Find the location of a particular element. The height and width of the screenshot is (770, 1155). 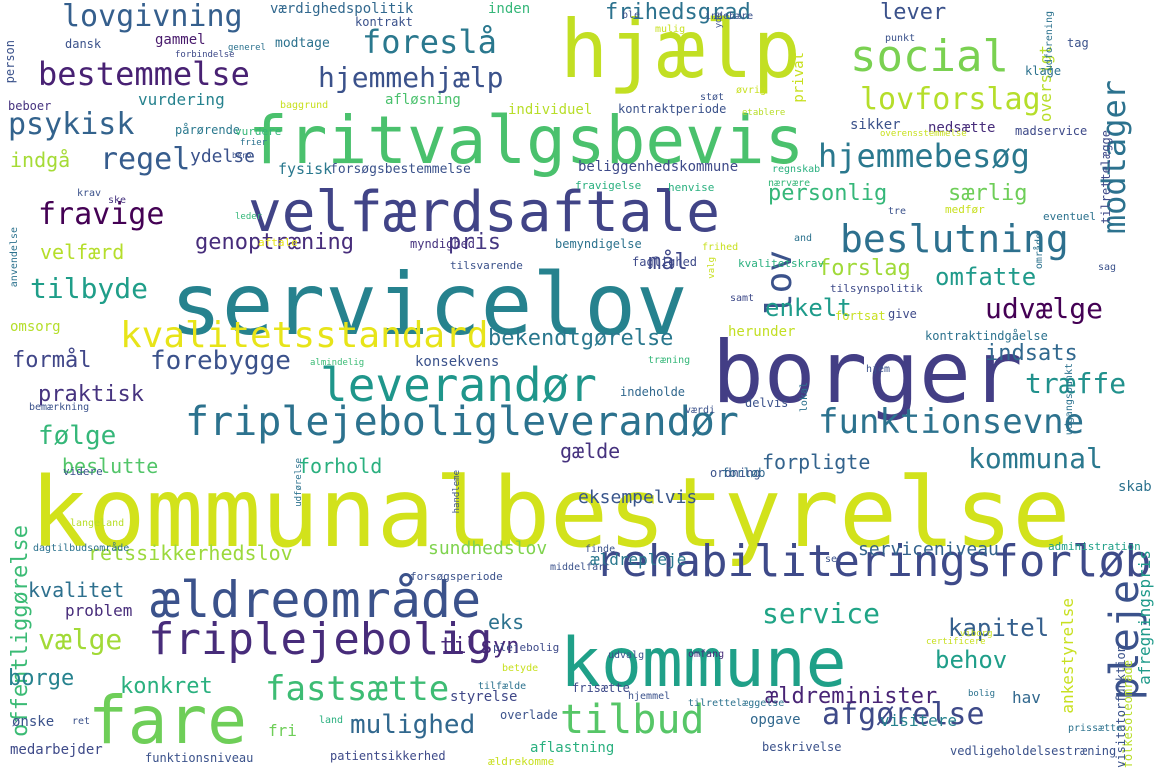

word-regnskab: regnskab is located at coordinates (796, 169).